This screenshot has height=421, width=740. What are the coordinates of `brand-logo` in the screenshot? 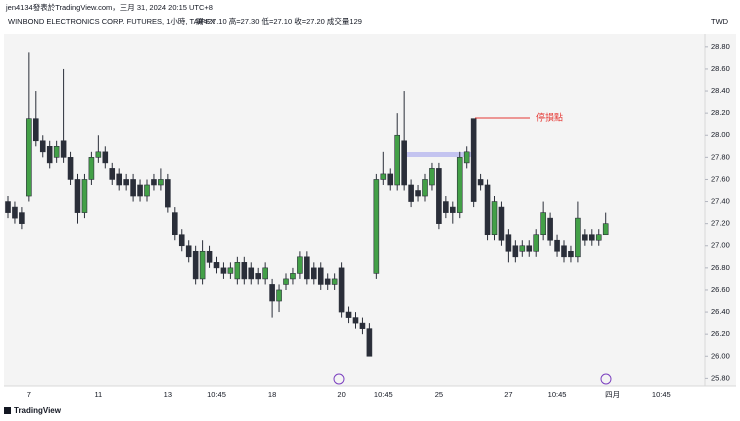 It's located at (7, 410).